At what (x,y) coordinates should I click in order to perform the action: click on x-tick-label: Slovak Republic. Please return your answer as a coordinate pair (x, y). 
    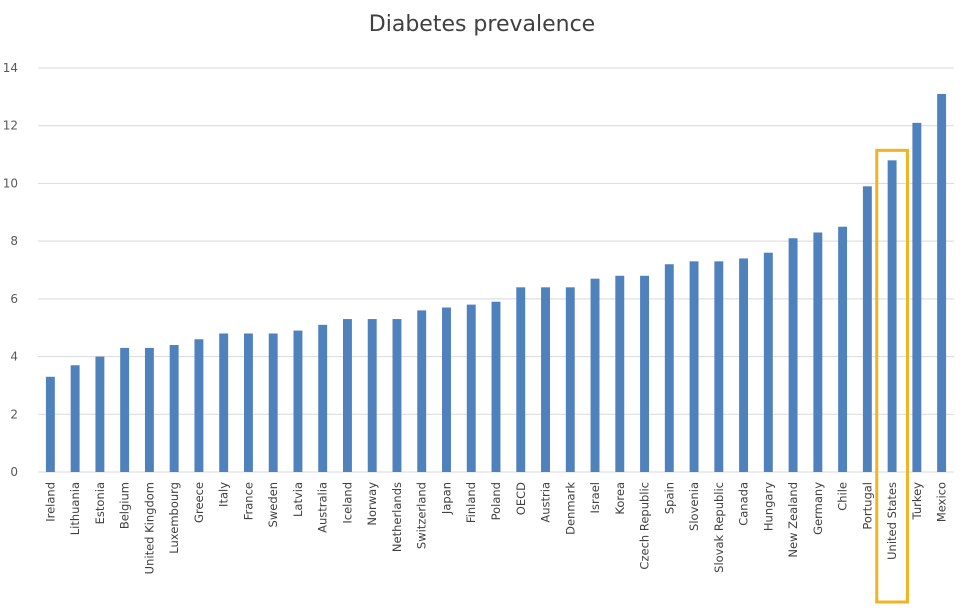
    Looking at the image, I should click on (719, 527).